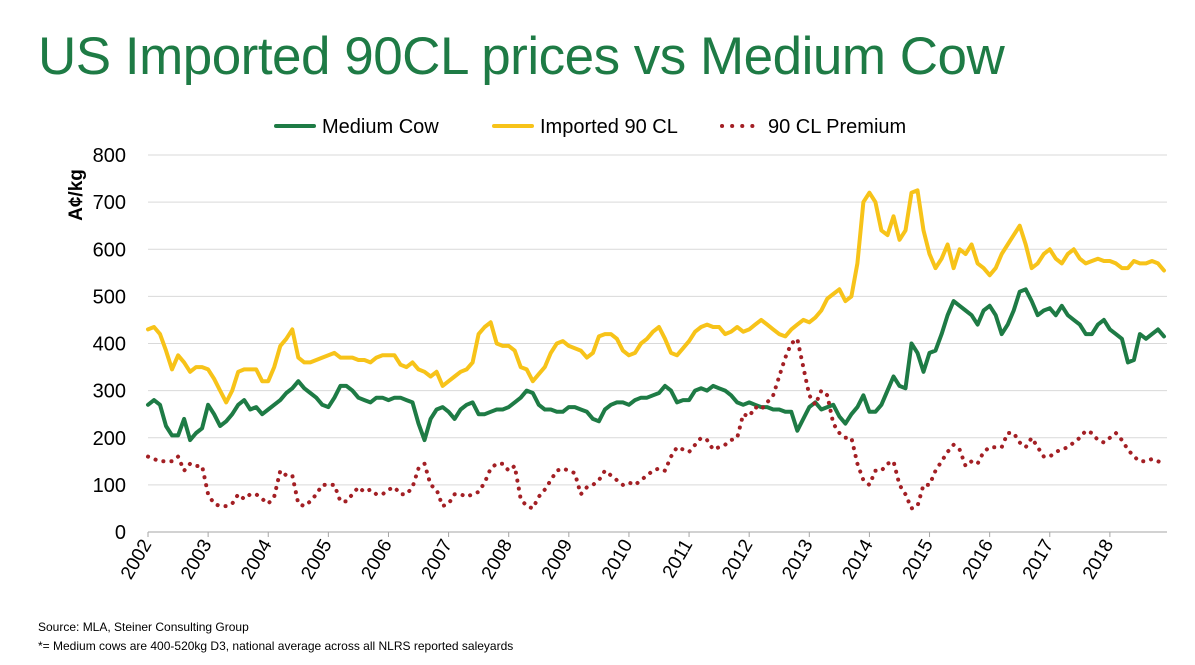  What do you see at coordinates (678, 559) in the screenshot?
I see `x-tick-label-2011: 2011` at bounding box center [678, 559].